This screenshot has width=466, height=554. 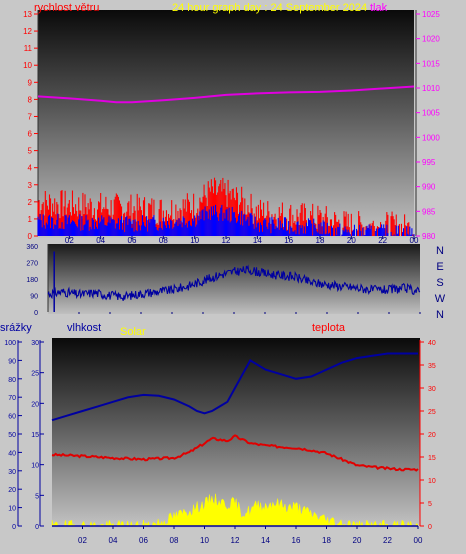 What do you see at coordinates (30, 151) in the screenshot?
I see `left-tick-label: 5` at bounding box center [30, 151].